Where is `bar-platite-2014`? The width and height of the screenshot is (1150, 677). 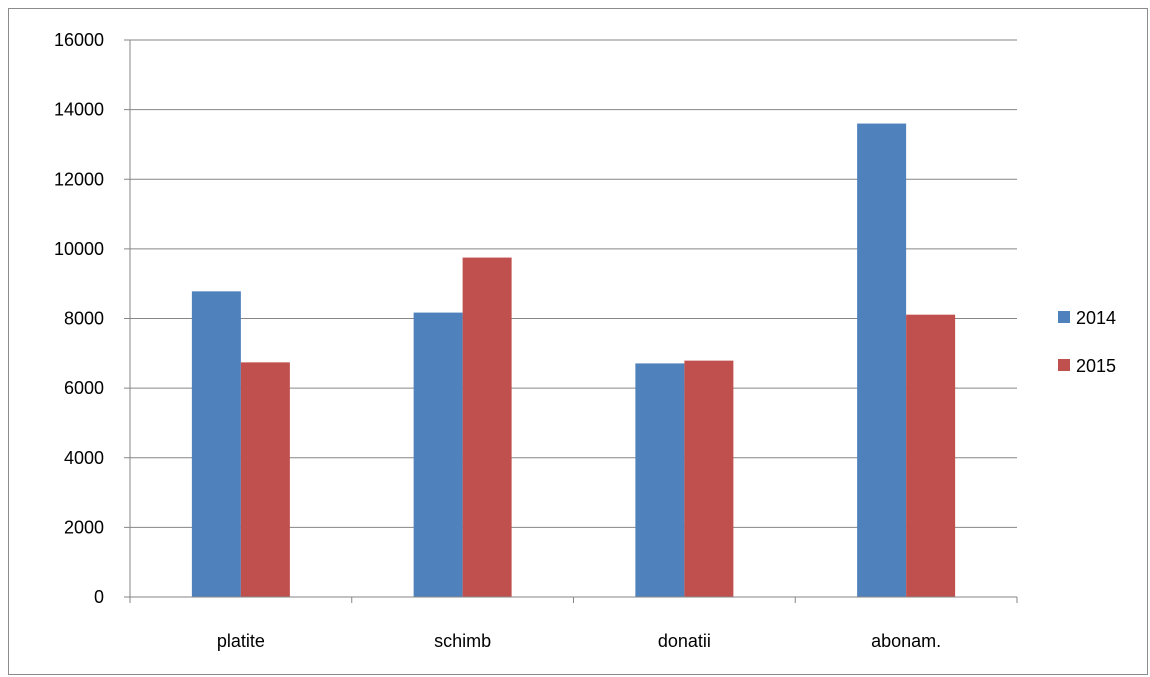
bar-platite-2014 is located at coordinates (216, 444).